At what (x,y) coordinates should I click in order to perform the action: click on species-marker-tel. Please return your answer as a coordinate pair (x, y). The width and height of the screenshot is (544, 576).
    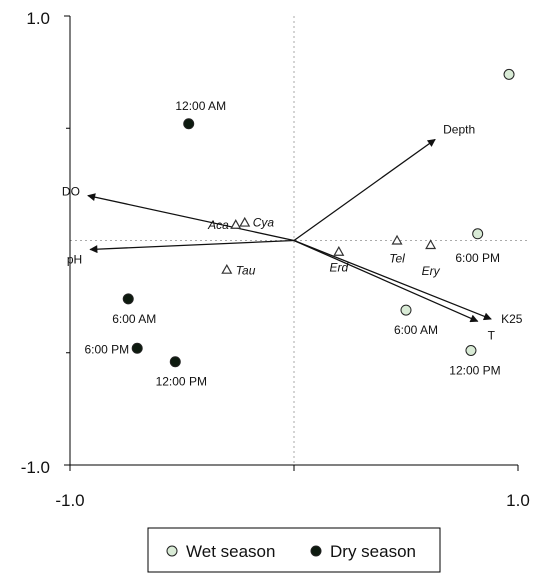
    Looking at the image, I should click on (397, 239).